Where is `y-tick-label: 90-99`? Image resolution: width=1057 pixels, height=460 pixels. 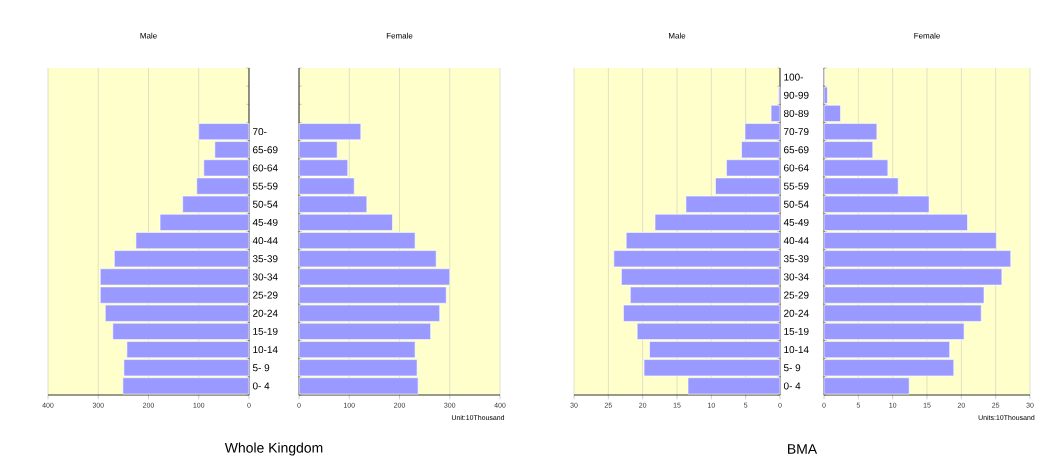 y-tick-label: 90-99 is located at coordinates (796, 95).